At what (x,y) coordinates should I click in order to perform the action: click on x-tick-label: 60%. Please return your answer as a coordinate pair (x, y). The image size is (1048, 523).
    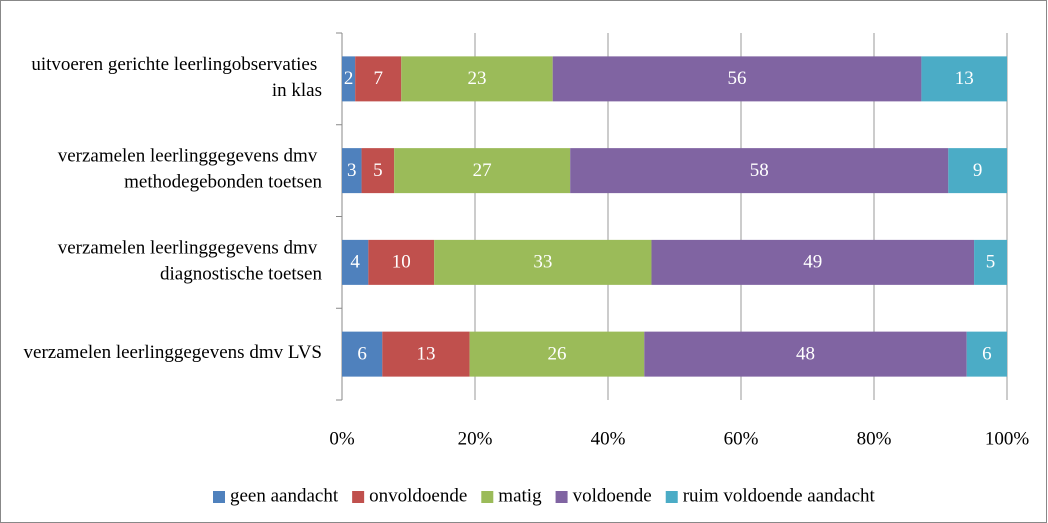
    Looking at the image, I should click on (741, 438).